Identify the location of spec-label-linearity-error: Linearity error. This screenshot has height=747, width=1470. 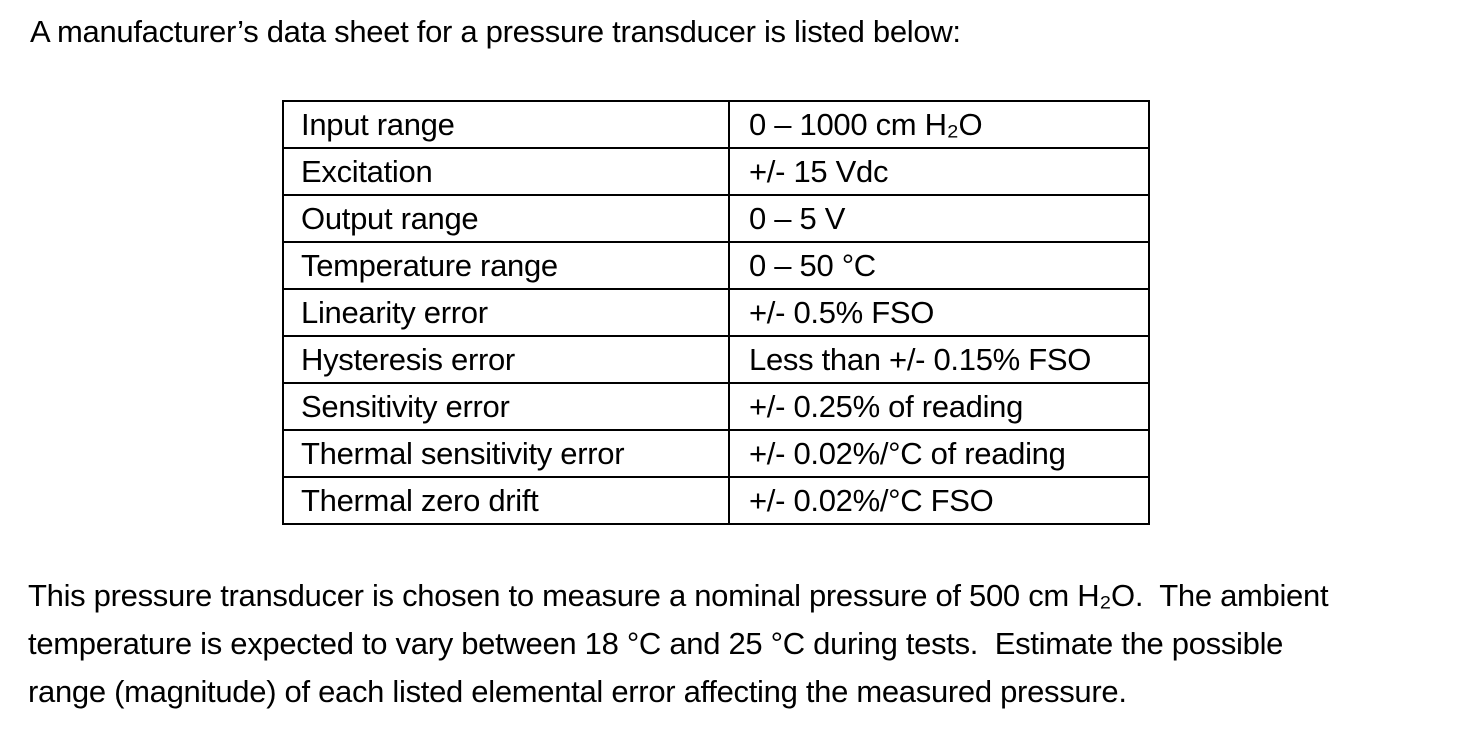
(506, 312).